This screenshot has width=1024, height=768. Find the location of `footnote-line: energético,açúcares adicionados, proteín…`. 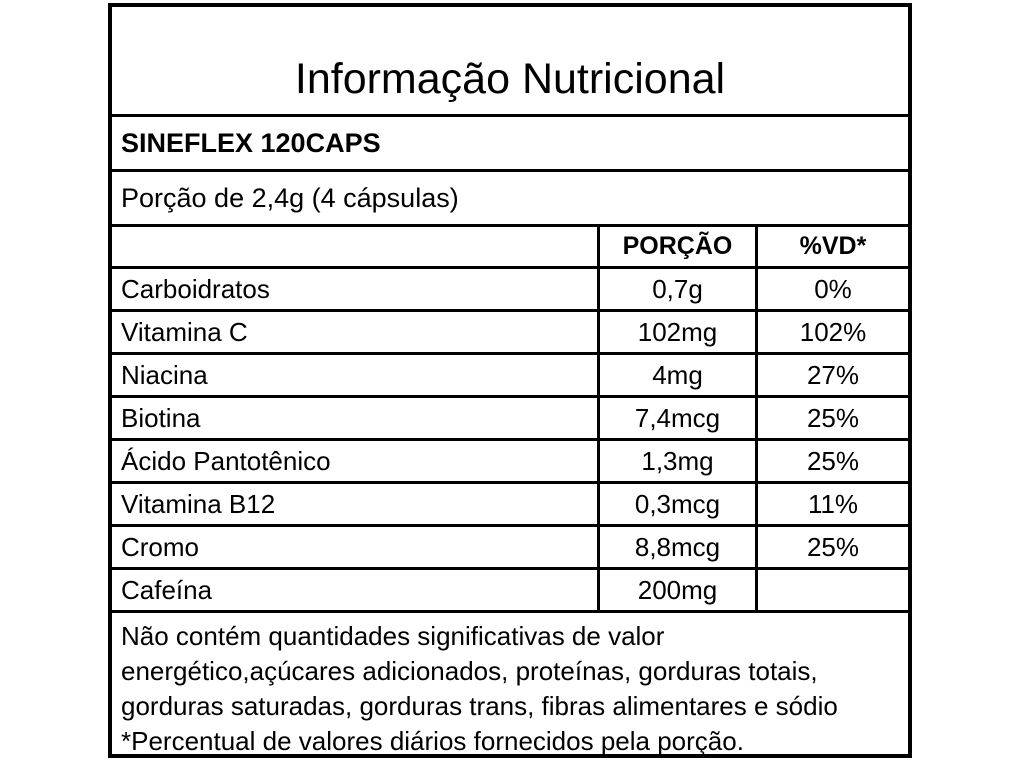

footnote-line: energético,açúcares adicionados, proteín… is located at coordinates (469, 671).